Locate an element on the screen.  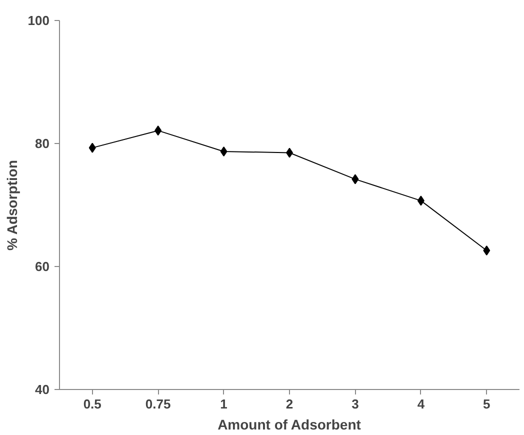
y-tick-label: 80 is located at coordinates (42, 143).